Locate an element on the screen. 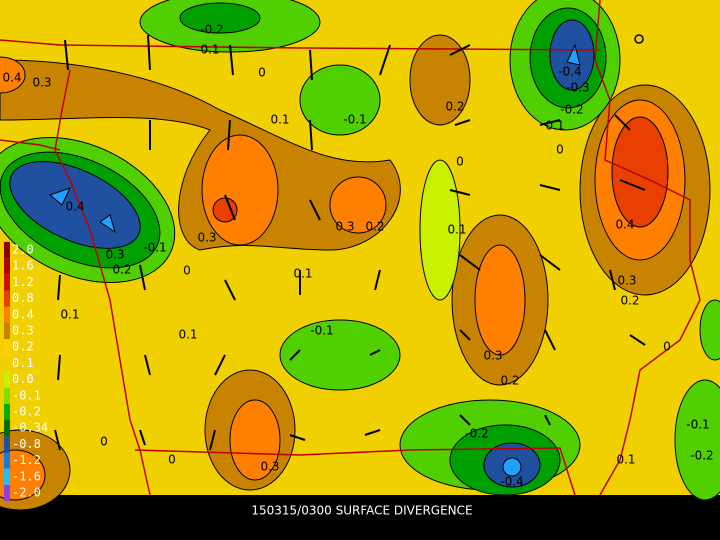 Image resolution: width=720 pixels, height=540 pixels. colorbar-label: 0.2 is located at coordinates (23, 347).